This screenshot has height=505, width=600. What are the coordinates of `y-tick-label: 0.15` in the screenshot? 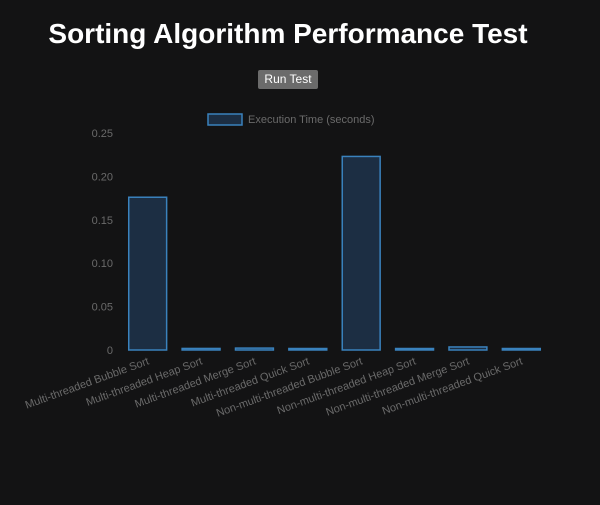 It's located at (102, 221).